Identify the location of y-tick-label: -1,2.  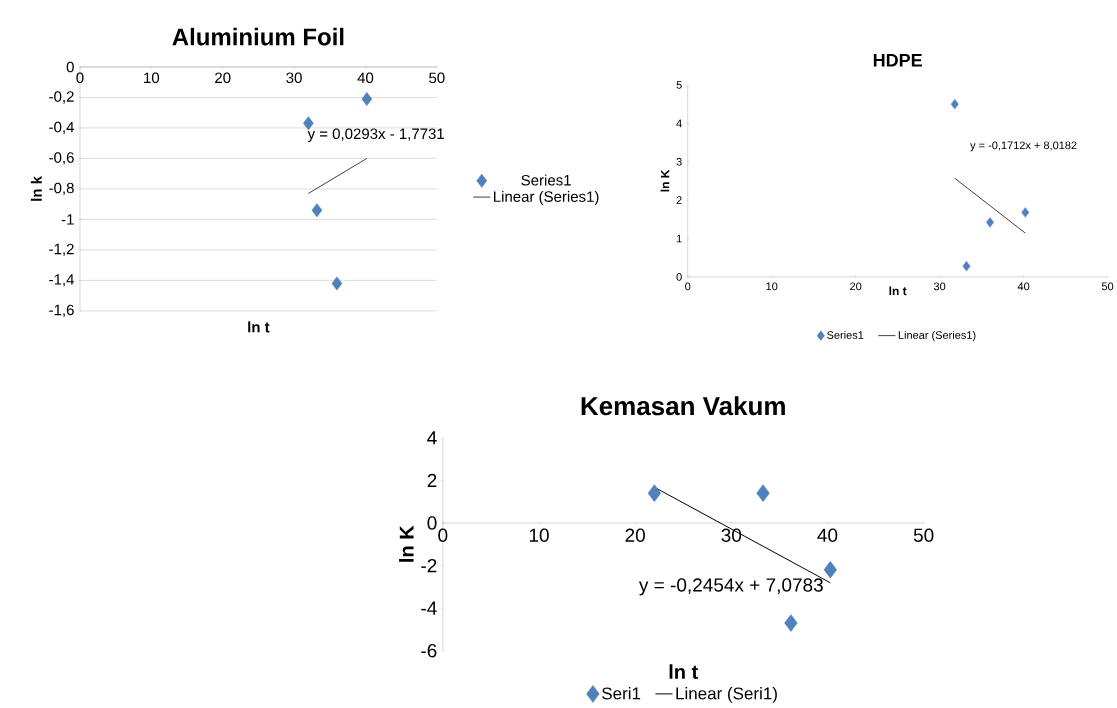
(61, 250).